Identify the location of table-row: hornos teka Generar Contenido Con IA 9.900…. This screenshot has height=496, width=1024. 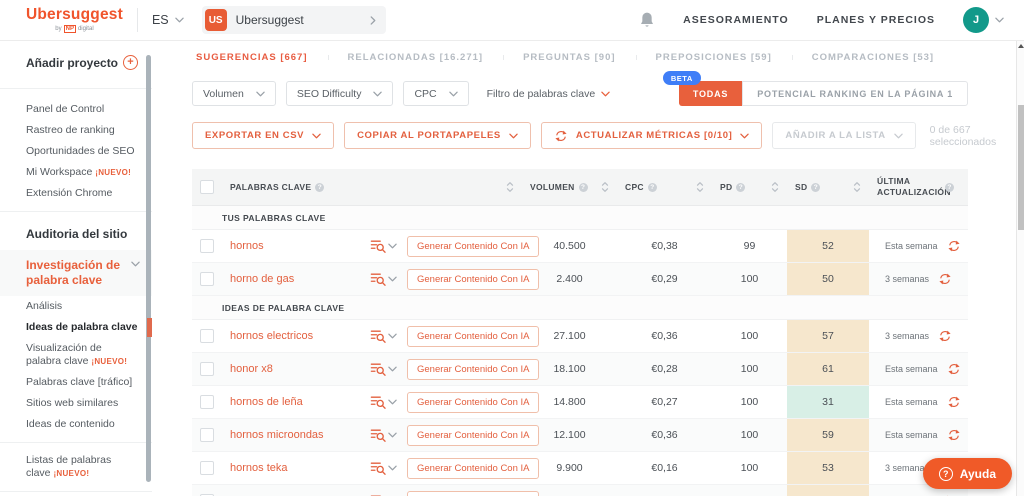
(580, 468).